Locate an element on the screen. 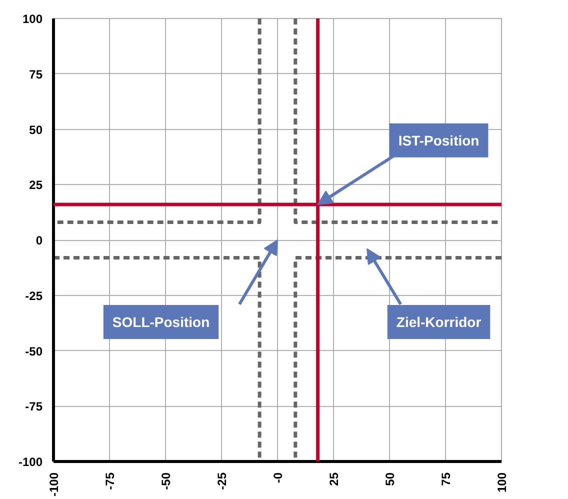  x-tick-label: -25 is located at coordinates (222, 481).